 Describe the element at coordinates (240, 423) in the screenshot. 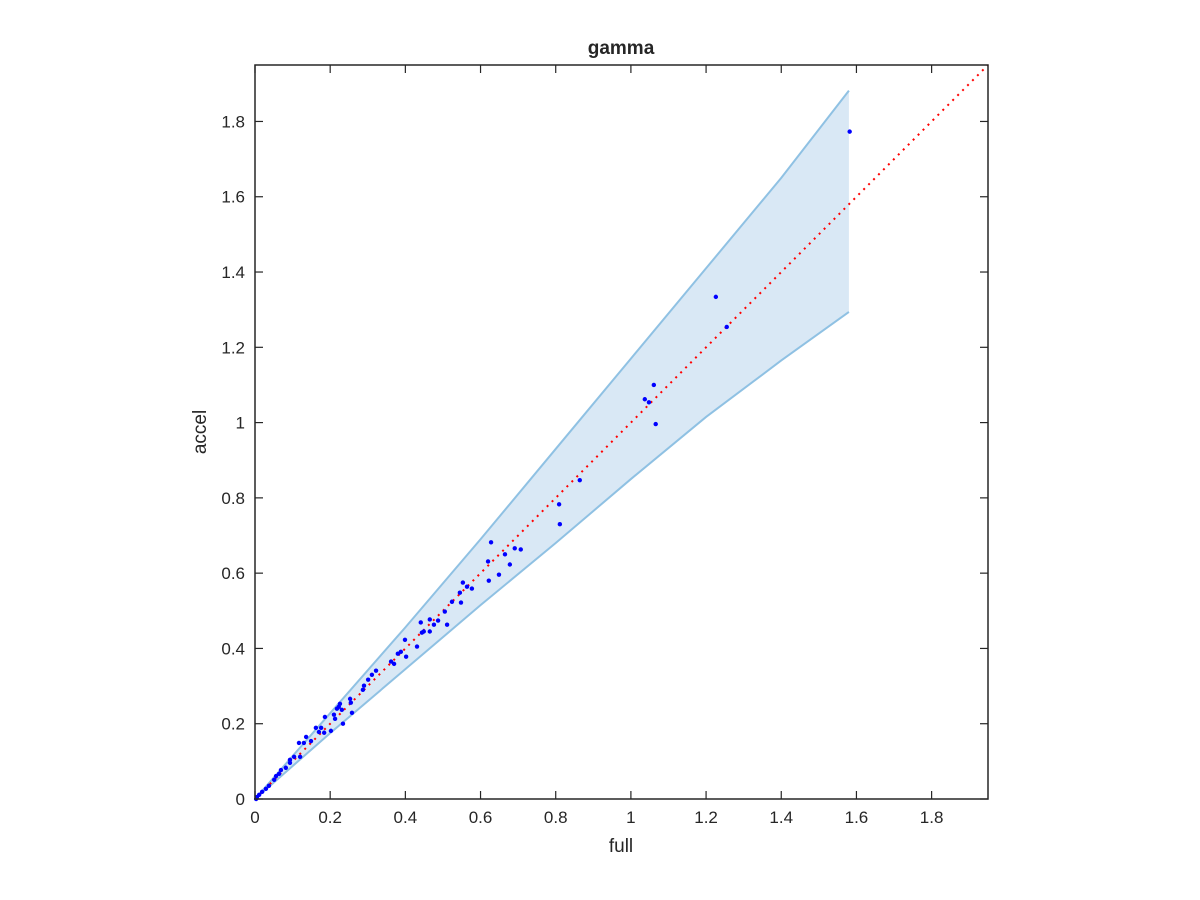

I see `y-tick-label: 1` at that location.